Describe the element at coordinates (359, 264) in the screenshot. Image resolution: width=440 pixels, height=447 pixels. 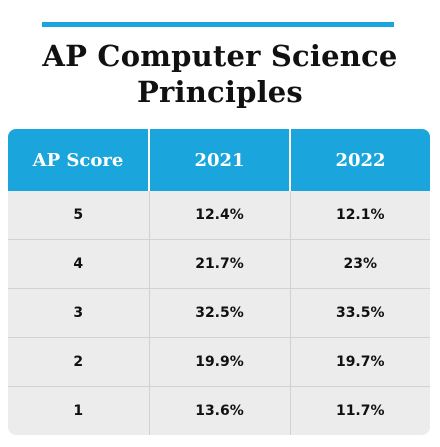
I see `value-2022-cell: 23%` at that location.